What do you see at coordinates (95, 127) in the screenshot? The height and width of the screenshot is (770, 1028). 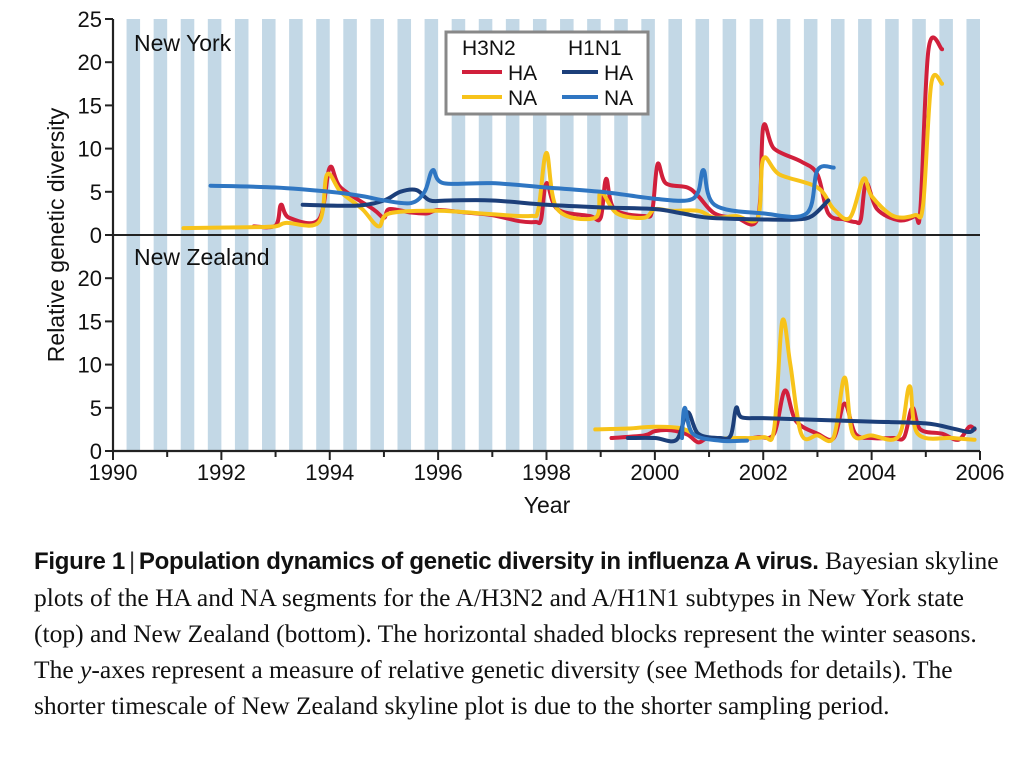 I see `y-axis-new-york: 0 5 10 15 20 25` at bounding box center [95, 127].